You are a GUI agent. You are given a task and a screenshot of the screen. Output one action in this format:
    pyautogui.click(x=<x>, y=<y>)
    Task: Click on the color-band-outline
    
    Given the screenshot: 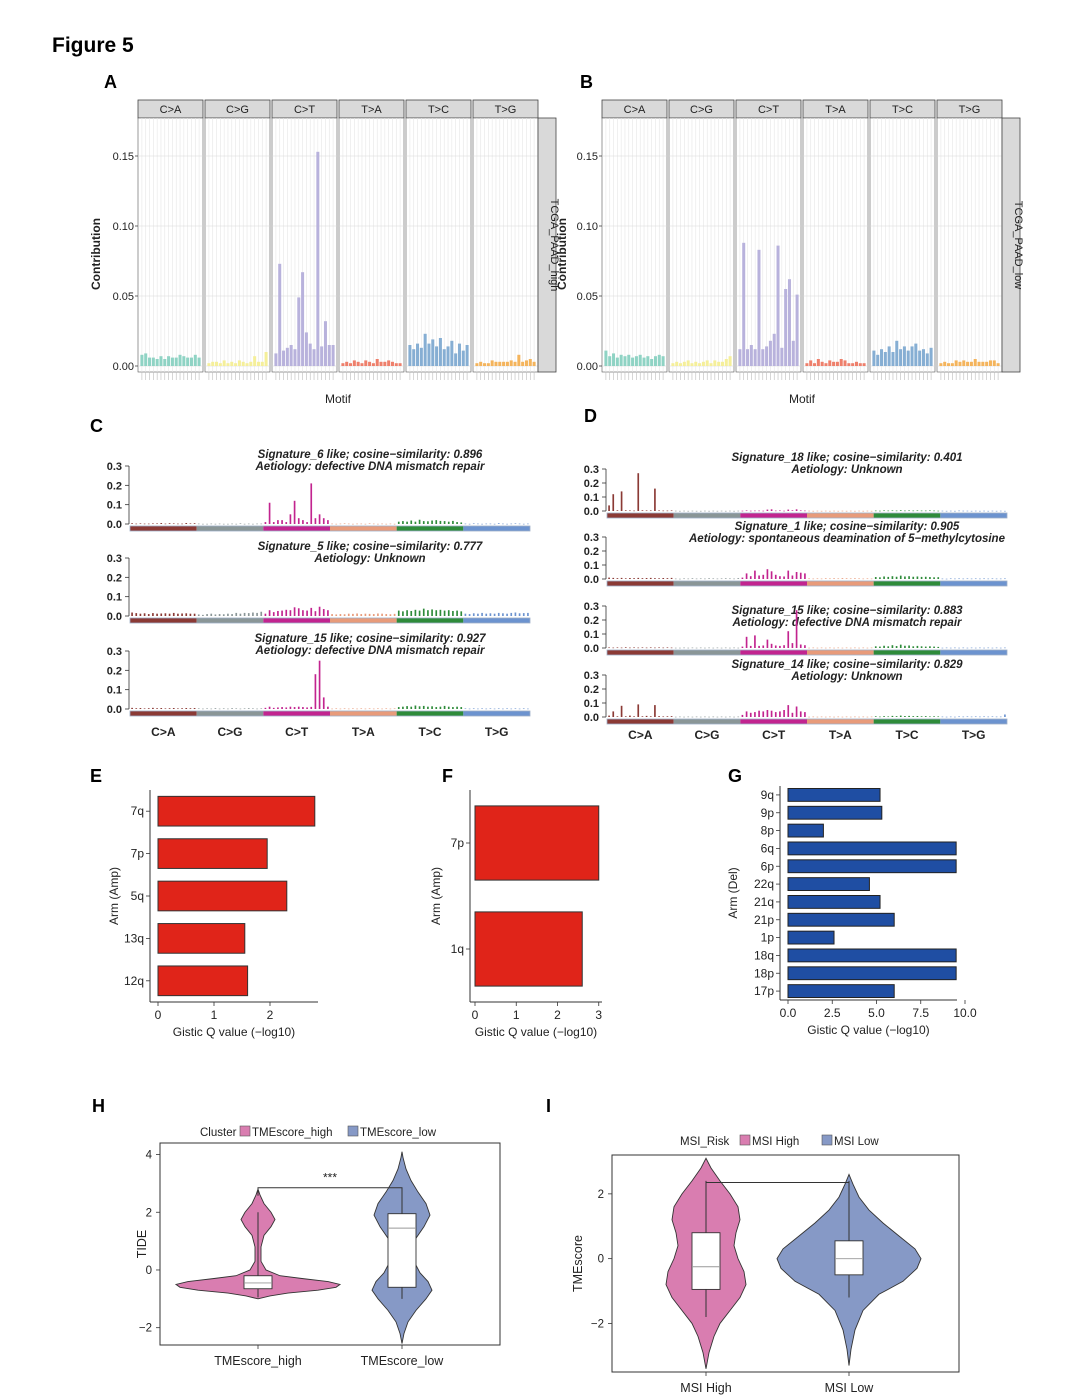 What is the action you would take?
    pyautogui.click(x=807, y=515)
    